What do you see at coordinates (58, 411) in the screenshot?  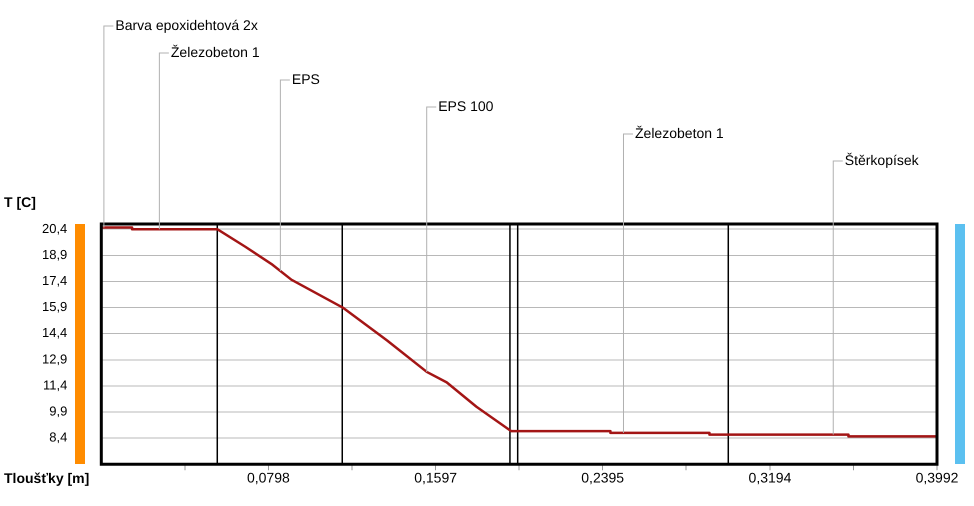 I see `y-tick-label: 9,9` at bounding box center [58, 411].